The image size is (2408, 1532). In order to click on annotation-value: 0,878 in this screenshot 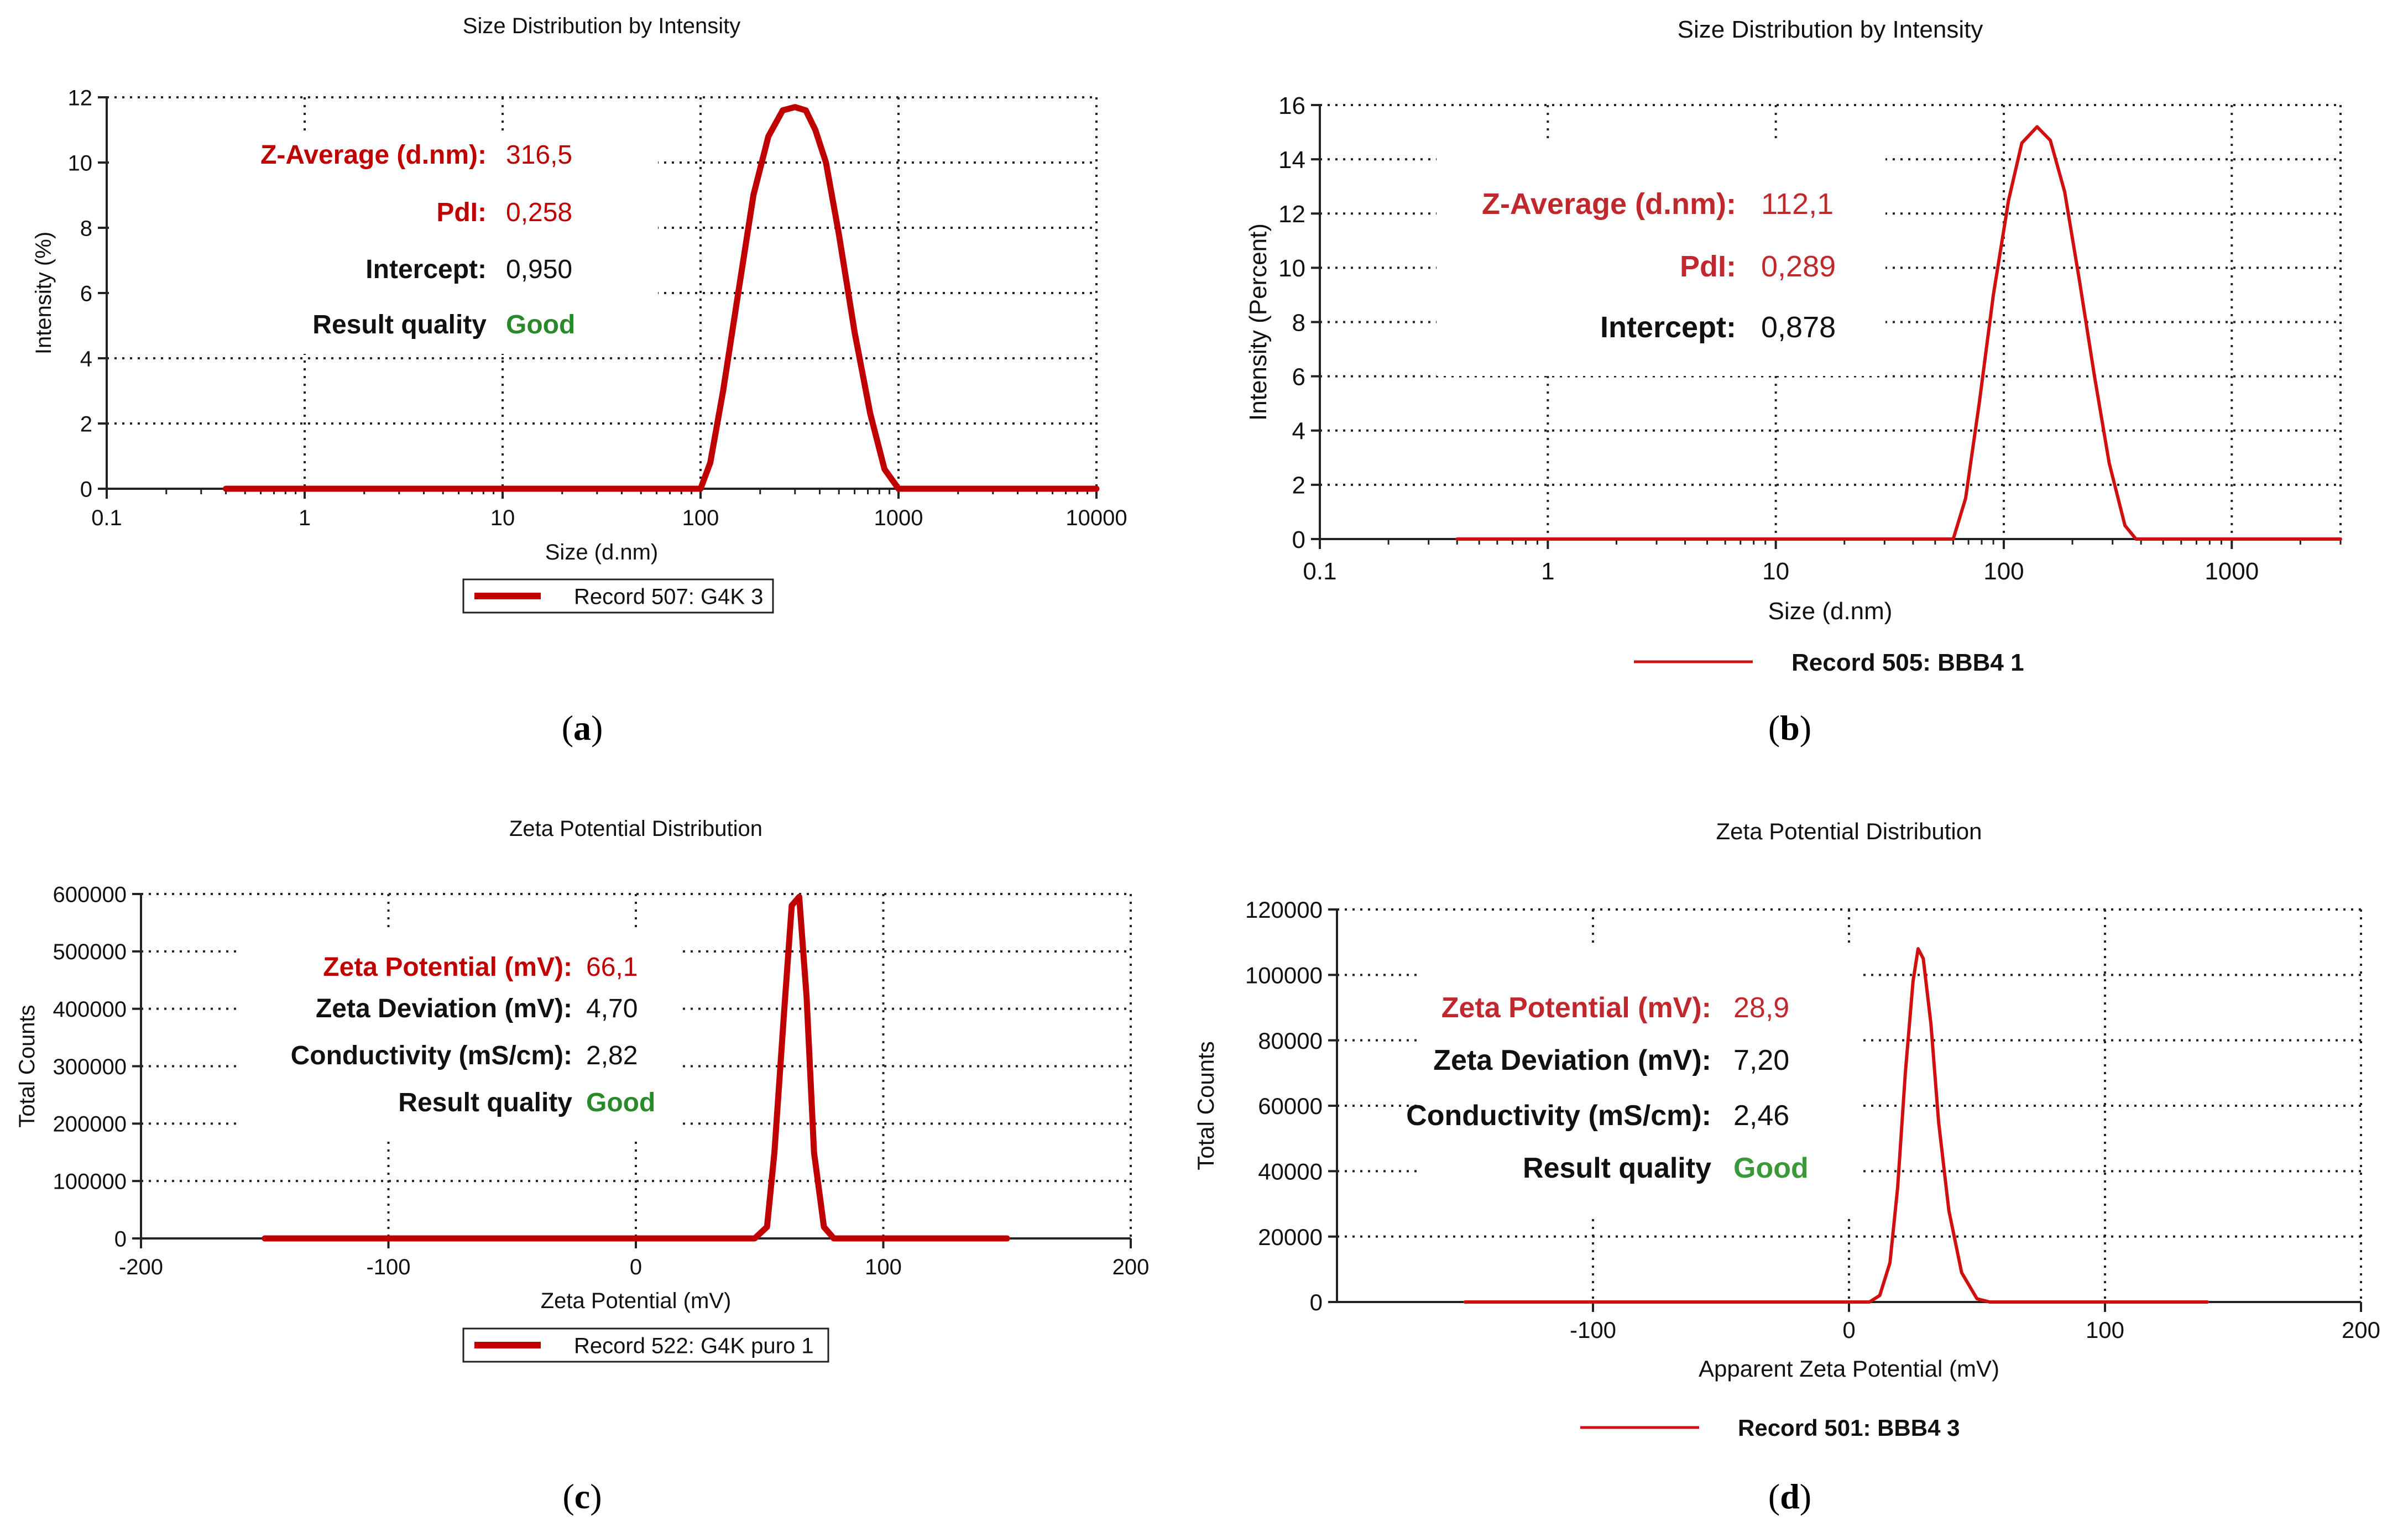, I will do `click(1798, 327)`.